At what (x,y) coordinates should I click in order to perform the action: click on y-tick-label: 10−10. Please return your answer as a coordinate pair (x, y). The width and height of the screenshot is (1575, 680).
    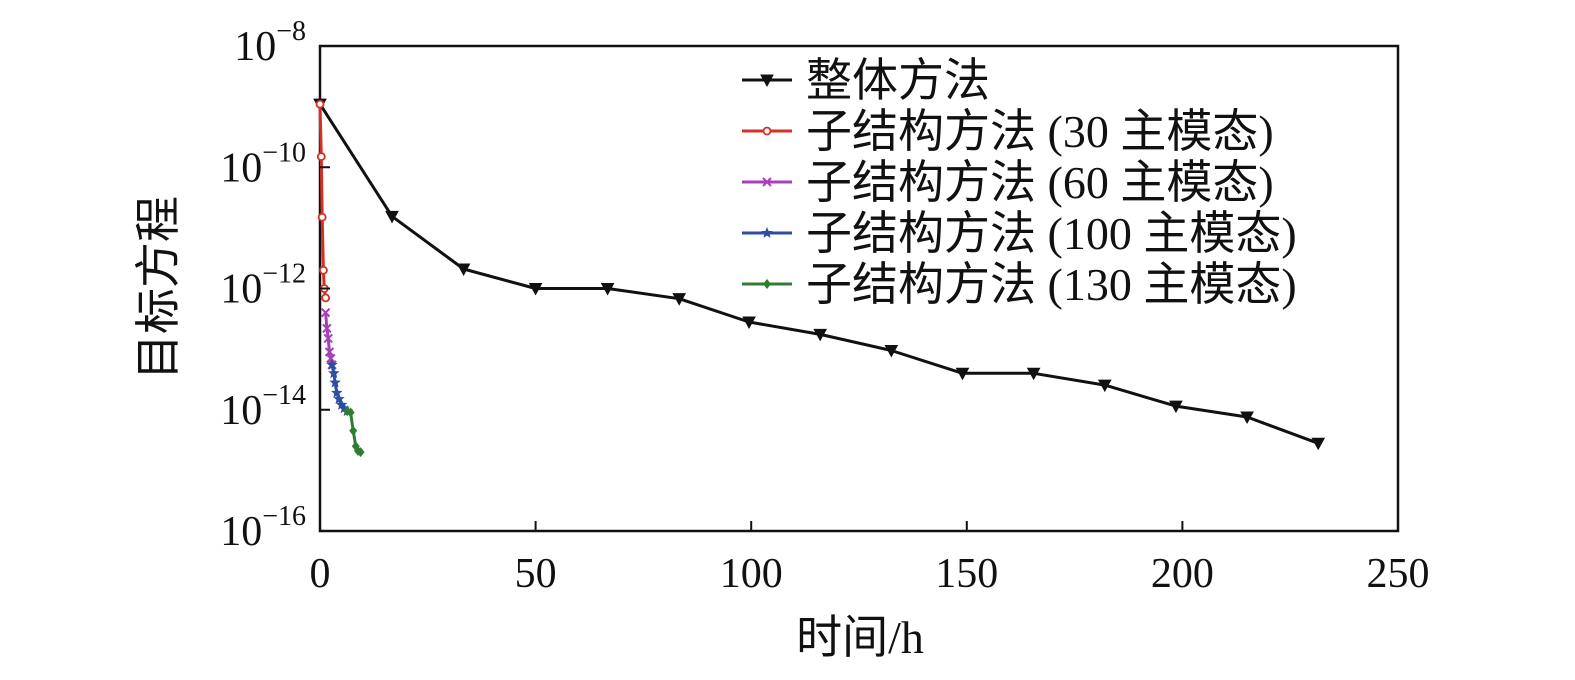
    Looking at the image, I should click on (263, 164).